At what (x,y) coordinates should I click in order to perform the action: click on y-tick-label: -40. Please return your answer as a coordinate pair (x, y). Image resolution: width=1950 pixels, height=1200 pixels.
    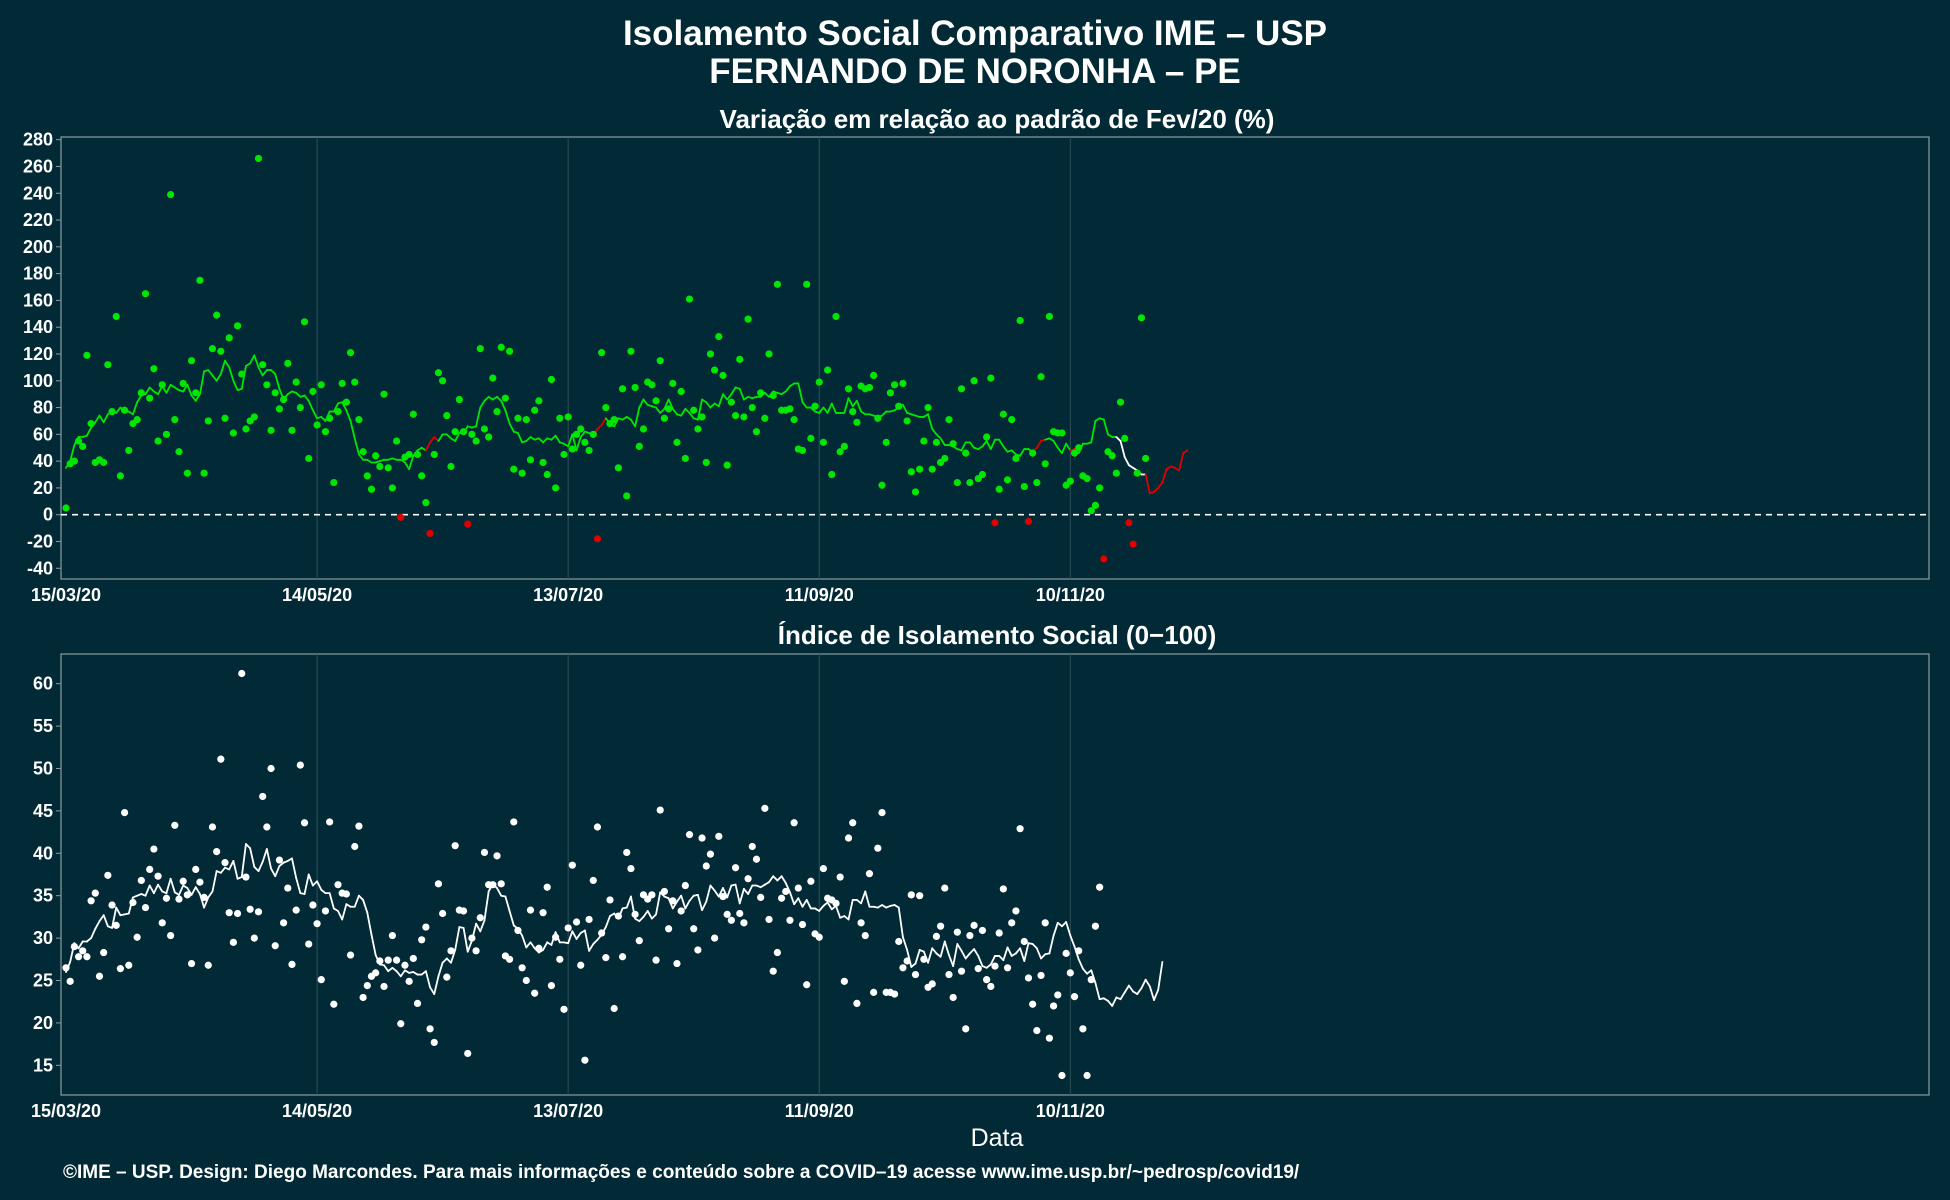
    Looking at the image, I should click on (40, 568).